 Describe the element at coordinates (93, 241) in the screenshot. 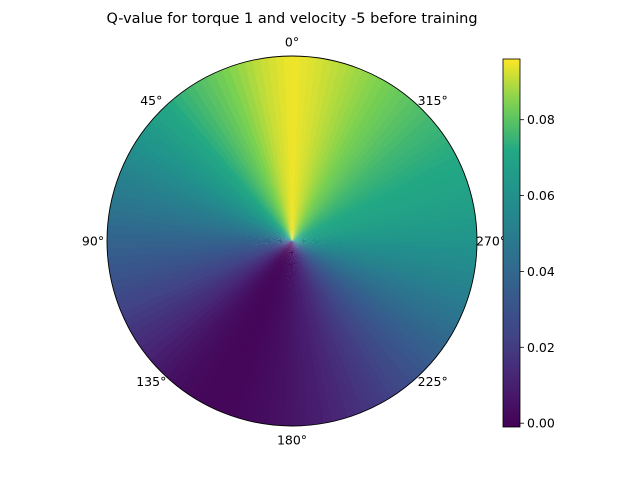

I see `theta-tick-label: 90°` at that location.